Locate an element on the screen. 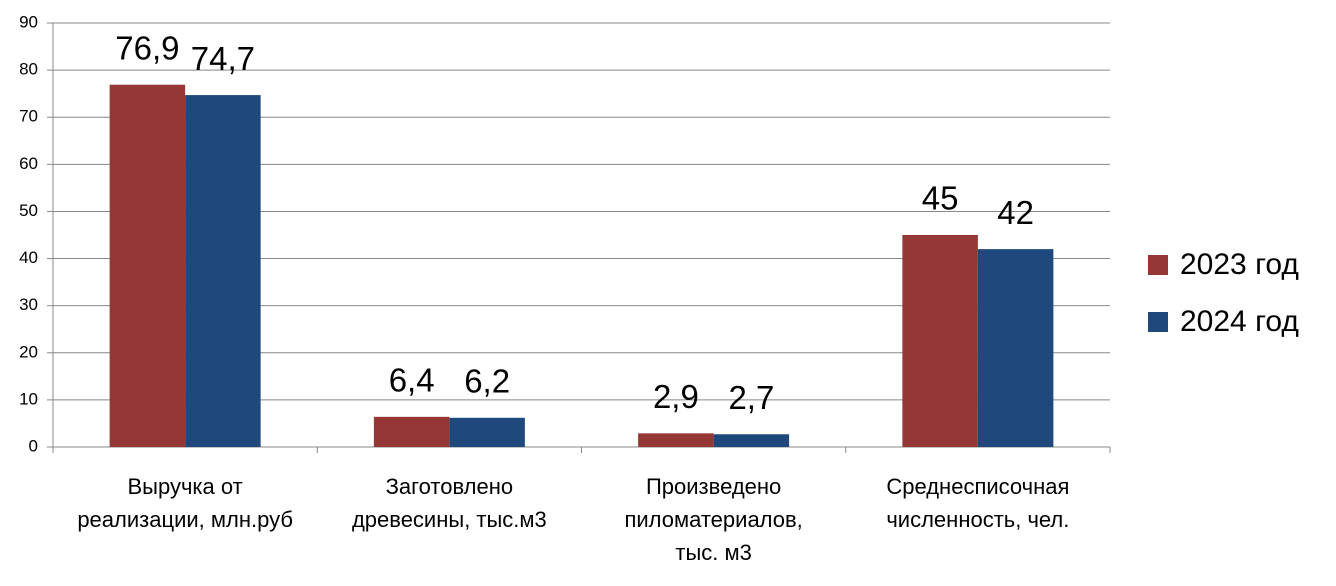 This screenshot has height=586, width=1336. y-tick-label: 90 is located at coordinates (28, 21).